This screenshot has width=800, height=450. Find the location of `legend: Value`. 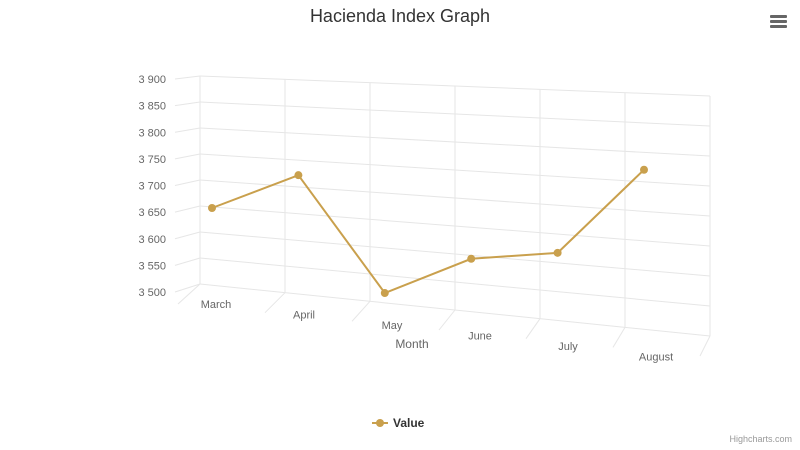

legend: Value is located at coordinates (398, 423).